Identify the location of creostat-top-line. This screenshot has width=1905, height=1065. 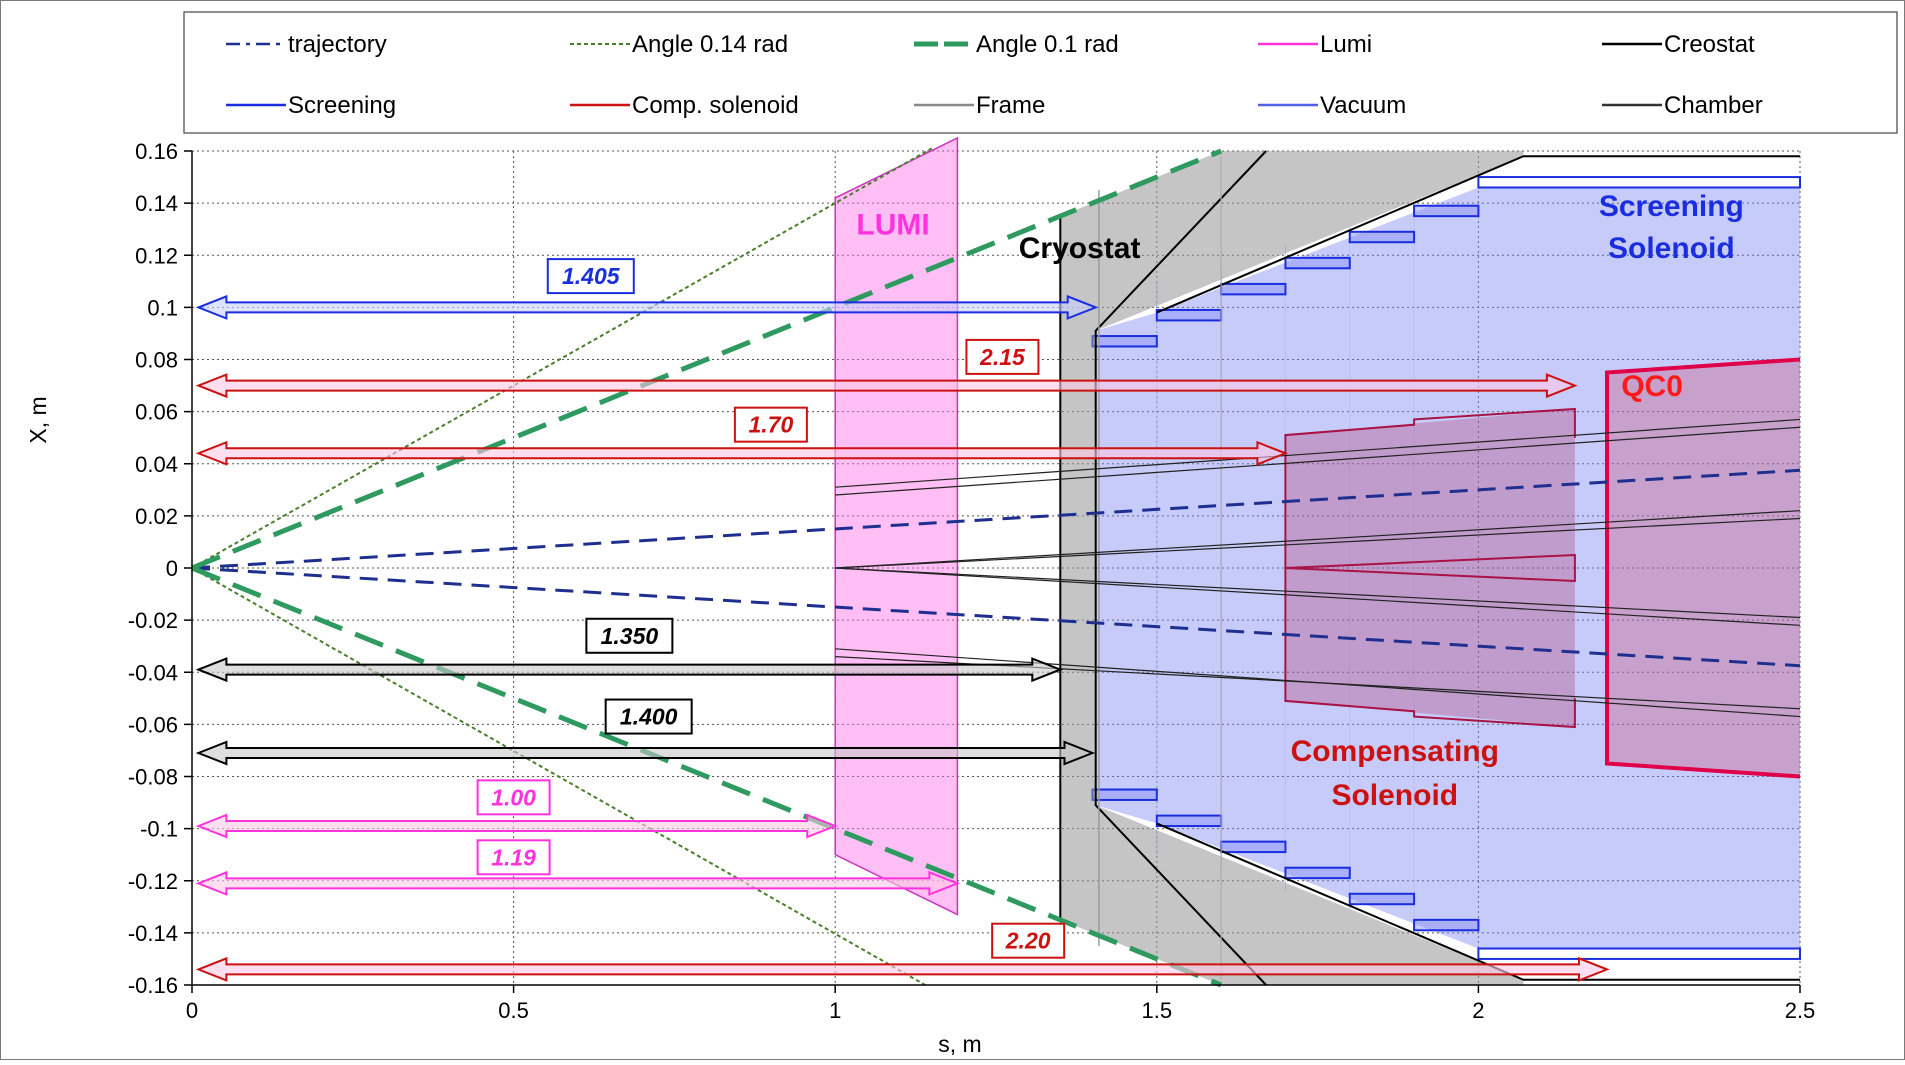
(1478, 234).